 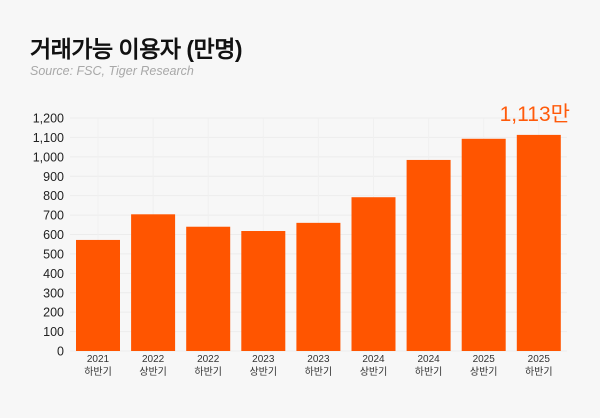 I want to click on y-tick-label: 400, so click(x=53, y=274).